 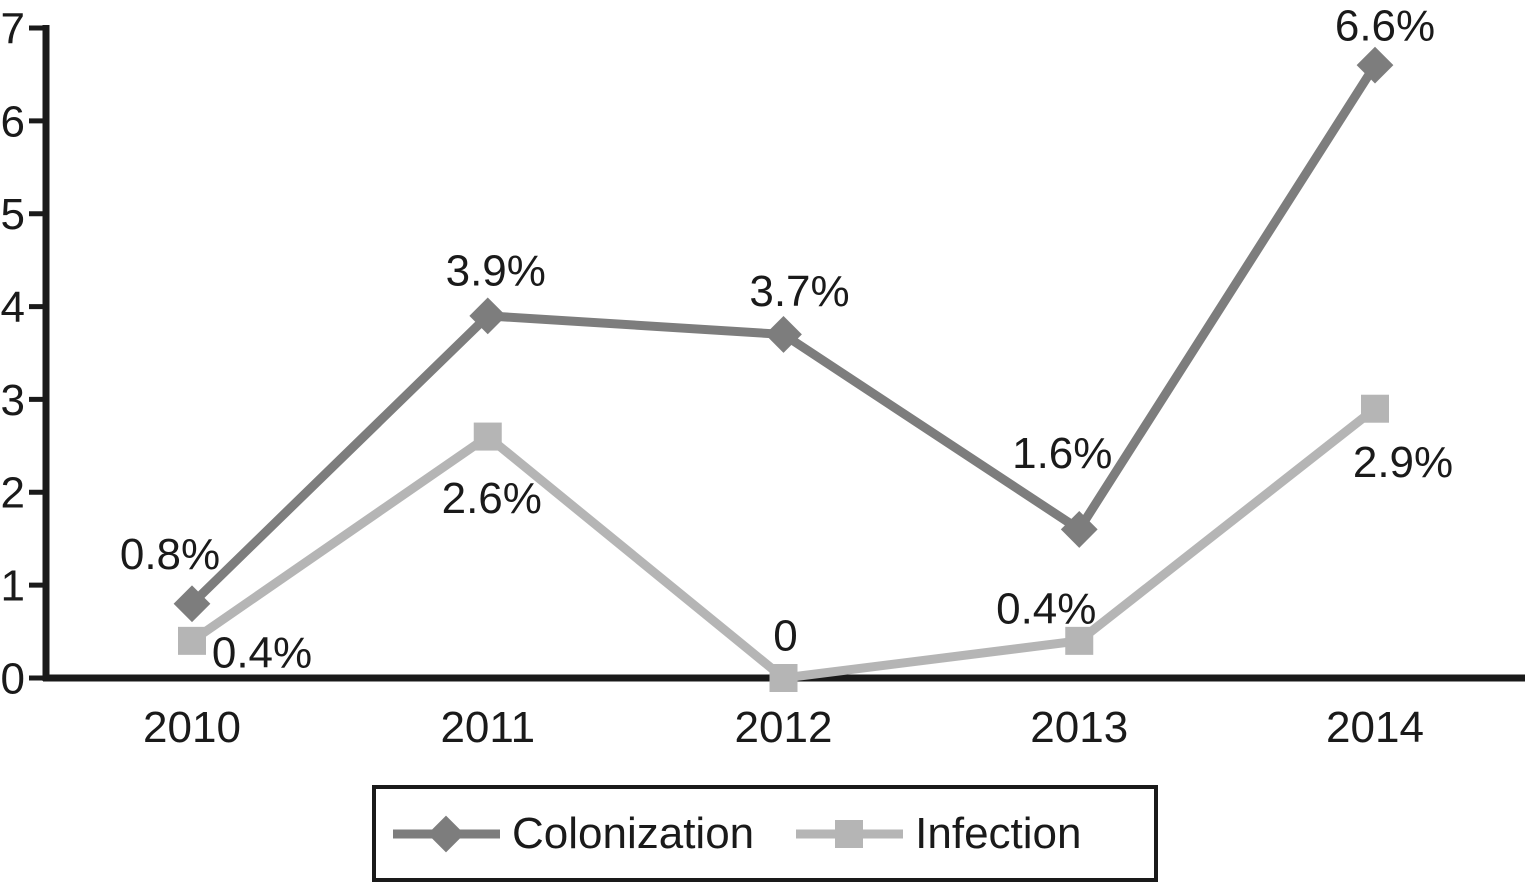 I want to click on x-tick-label: 2014, so click(x=1375, y=727).